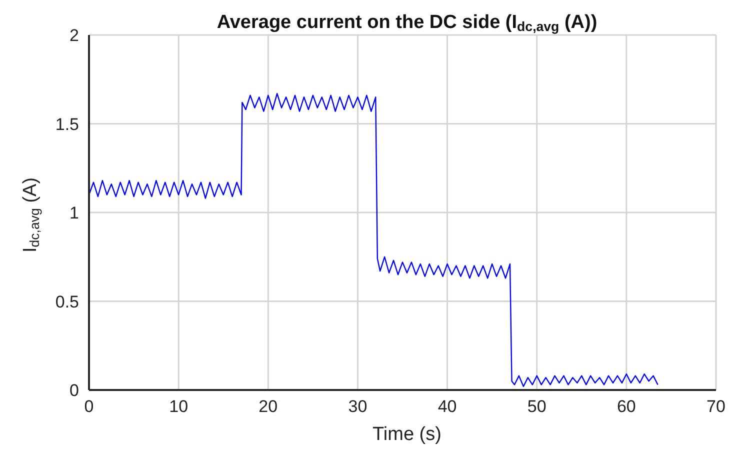 The width and height of the screenshot is (736, 456). What do you see at coordinates (536, 406) in the screenshot?
I see `x-tick-label: 50` at bounding box center [536, 406].